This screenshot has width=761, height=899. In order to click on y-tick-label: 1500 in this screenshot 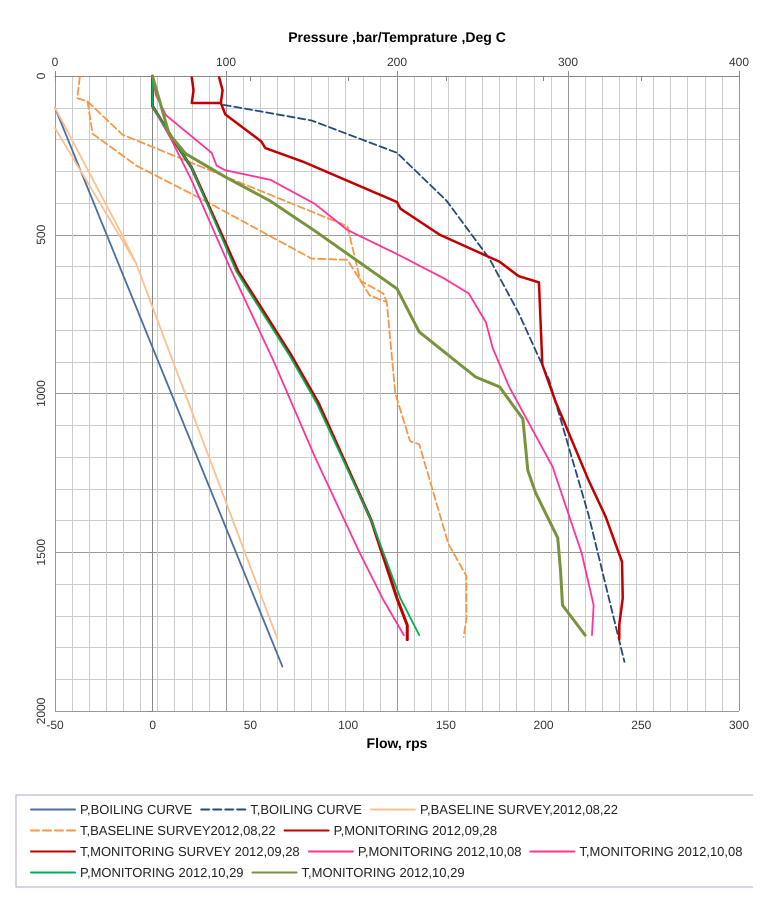, I will do `click(41, 552)`.